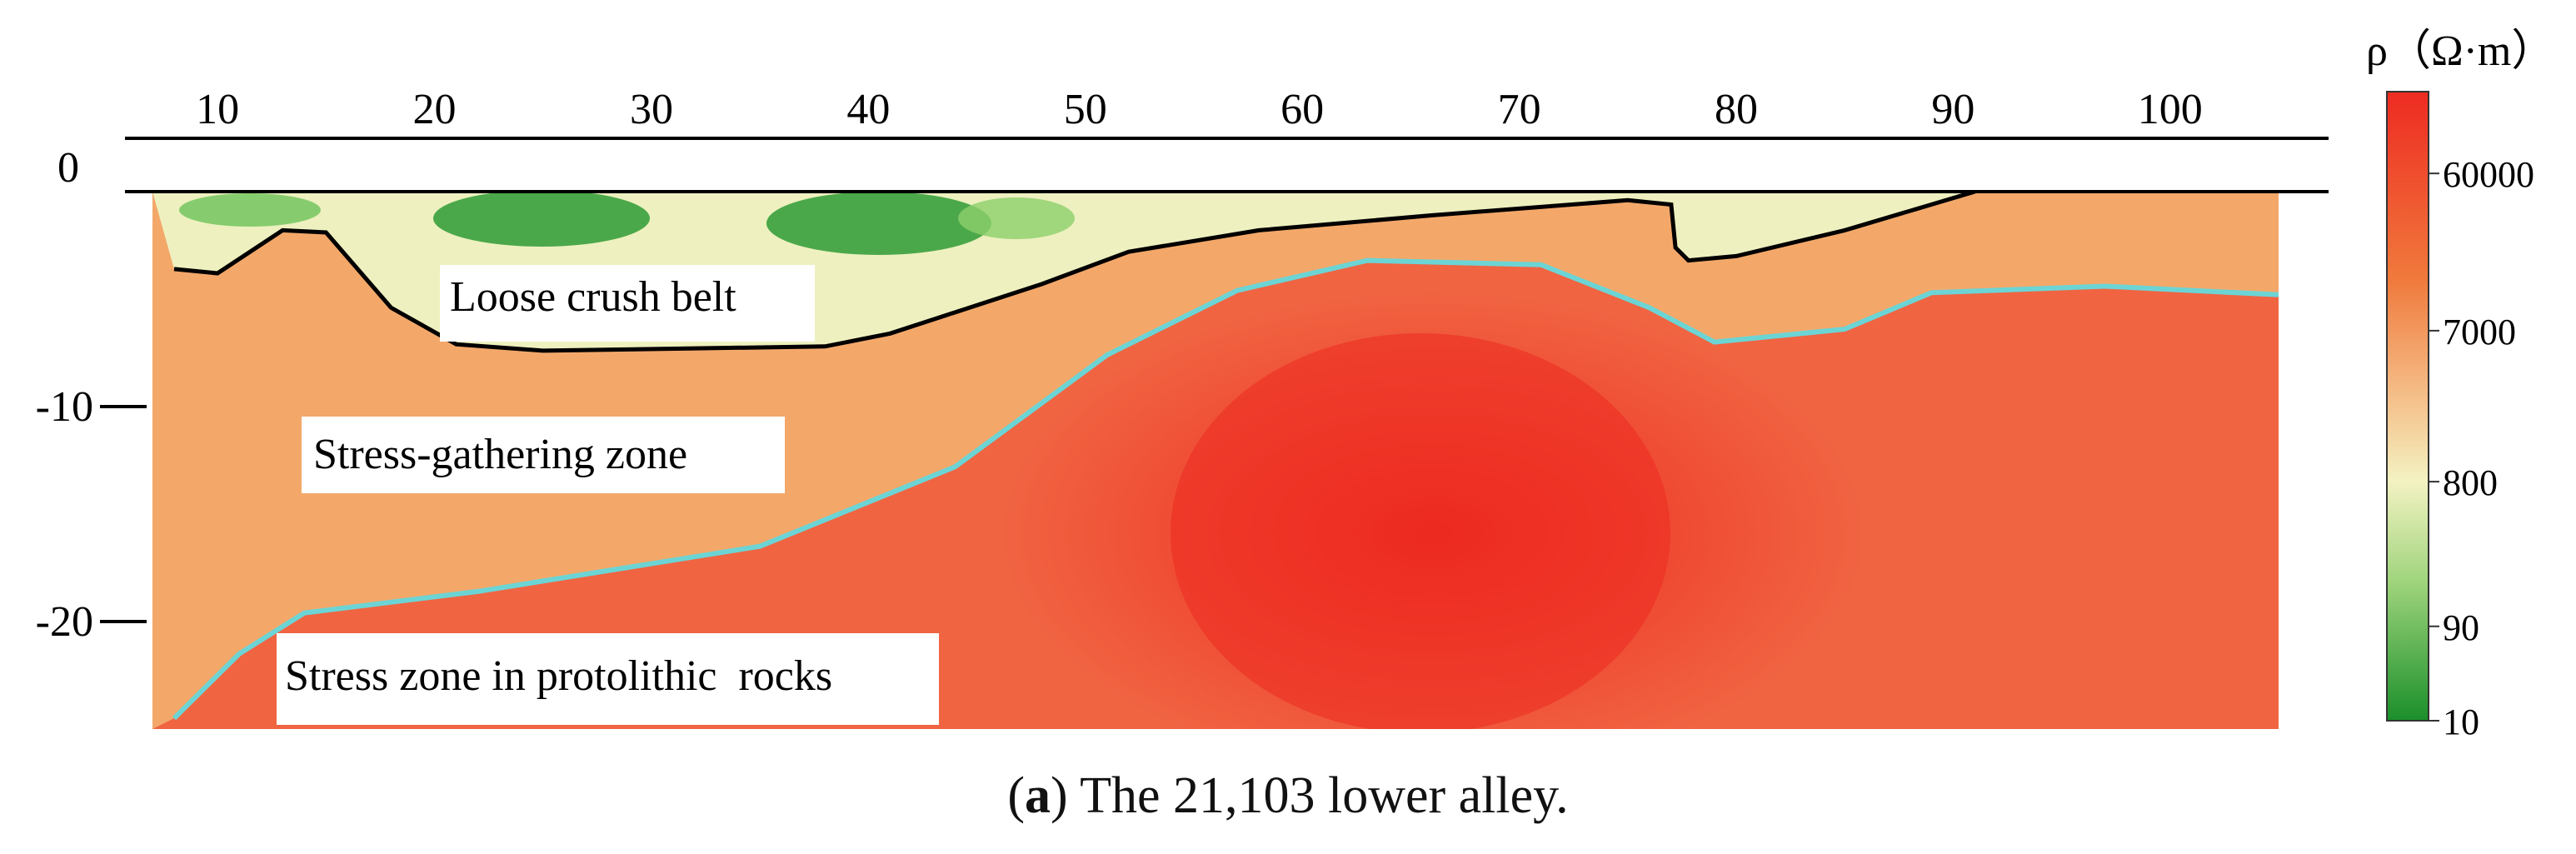 The width and height of the screenshot is (2576, 854). What do you see at coordinates (1074, 272) in the screenshot?
I see `loose-zone-boundary-line` at bounding box center [1074, 272].